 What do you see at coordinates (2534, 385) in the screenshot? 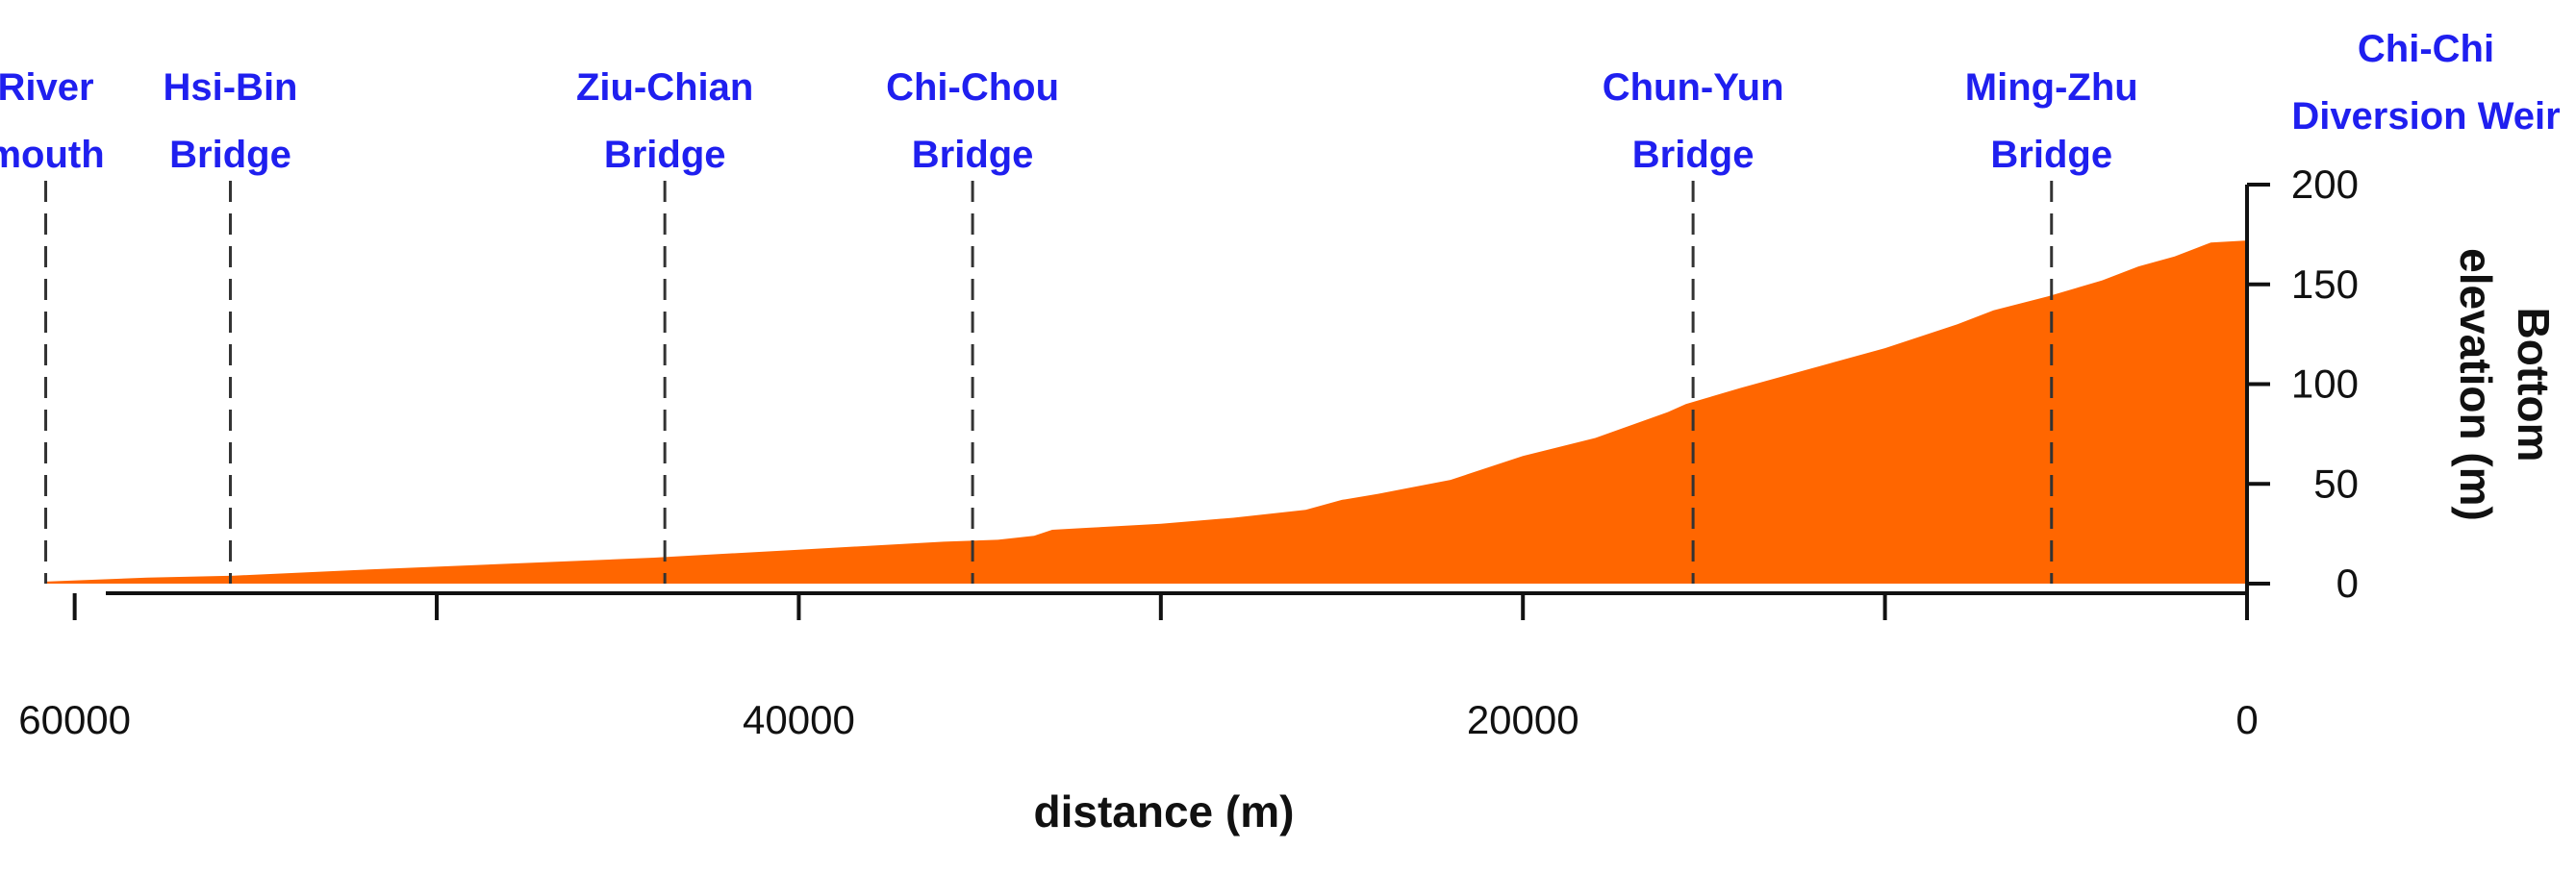
I see `y-axis-title-line-0: Bottom` at bounding box center [2534, 385].